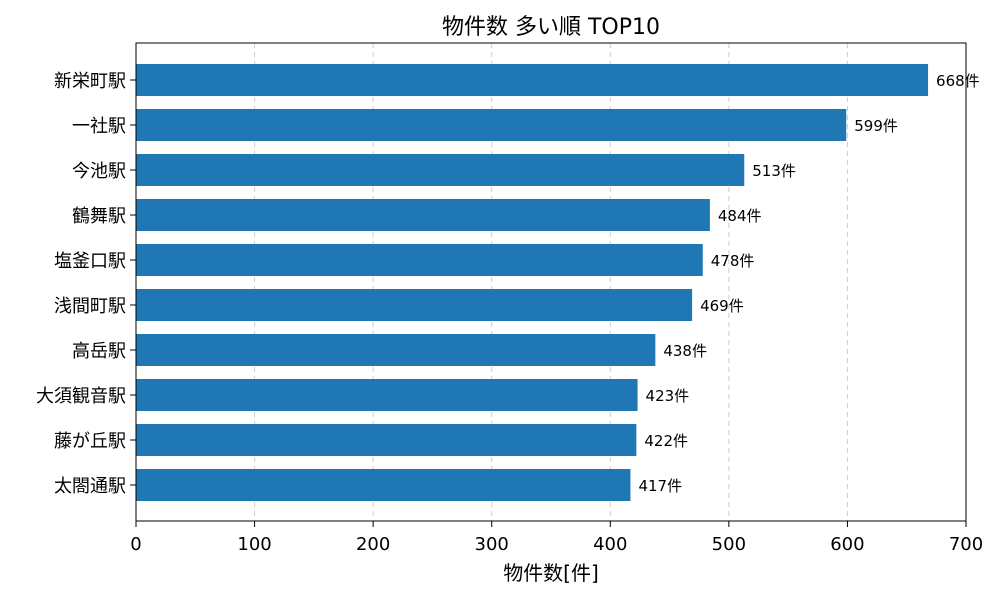  Describe the element at coordinates (135, 544) in the screenshot. I see `x-tick-label: 0` at that location.